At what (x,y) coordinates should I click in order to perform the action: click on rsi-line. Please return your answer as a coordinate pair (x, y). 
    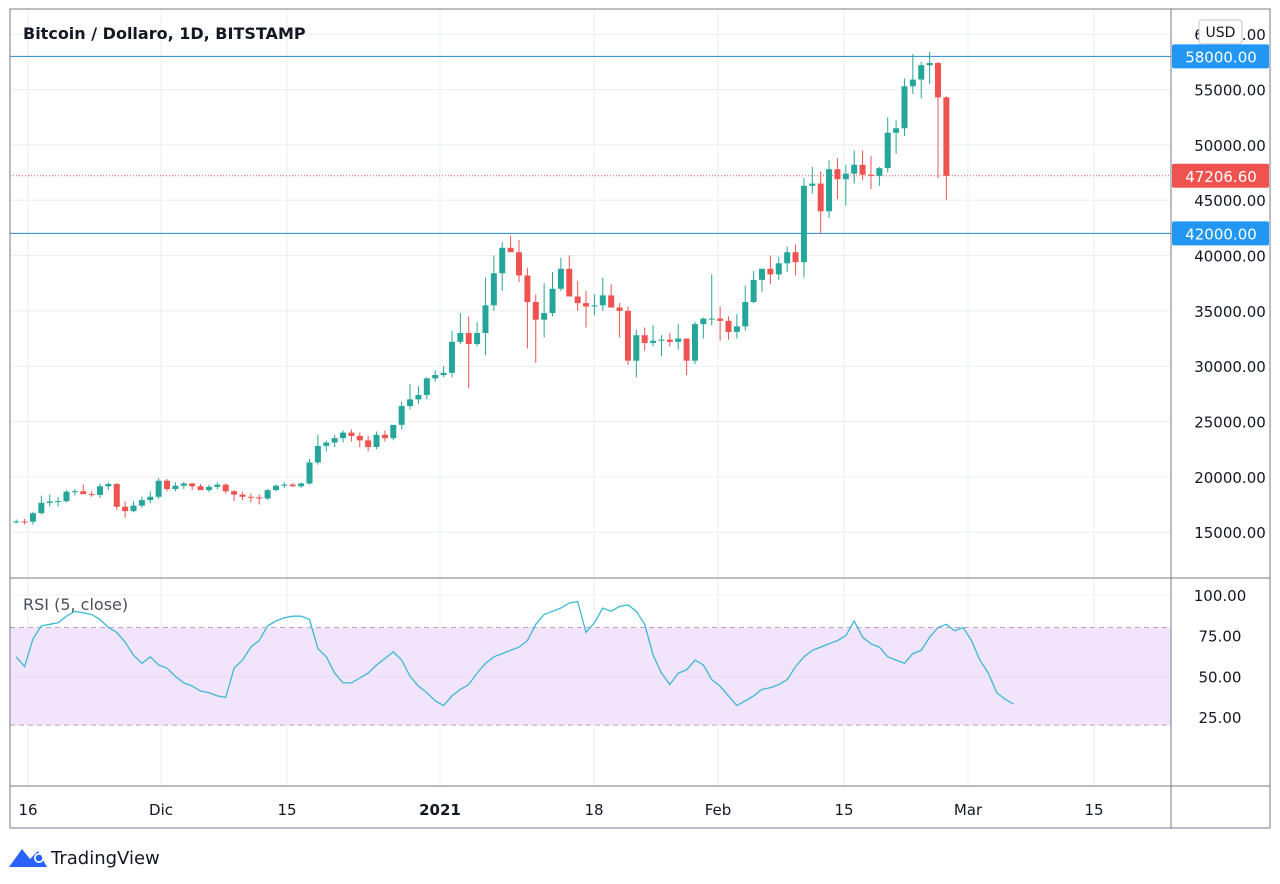
    Looking at the image, I should click on (514, 653).